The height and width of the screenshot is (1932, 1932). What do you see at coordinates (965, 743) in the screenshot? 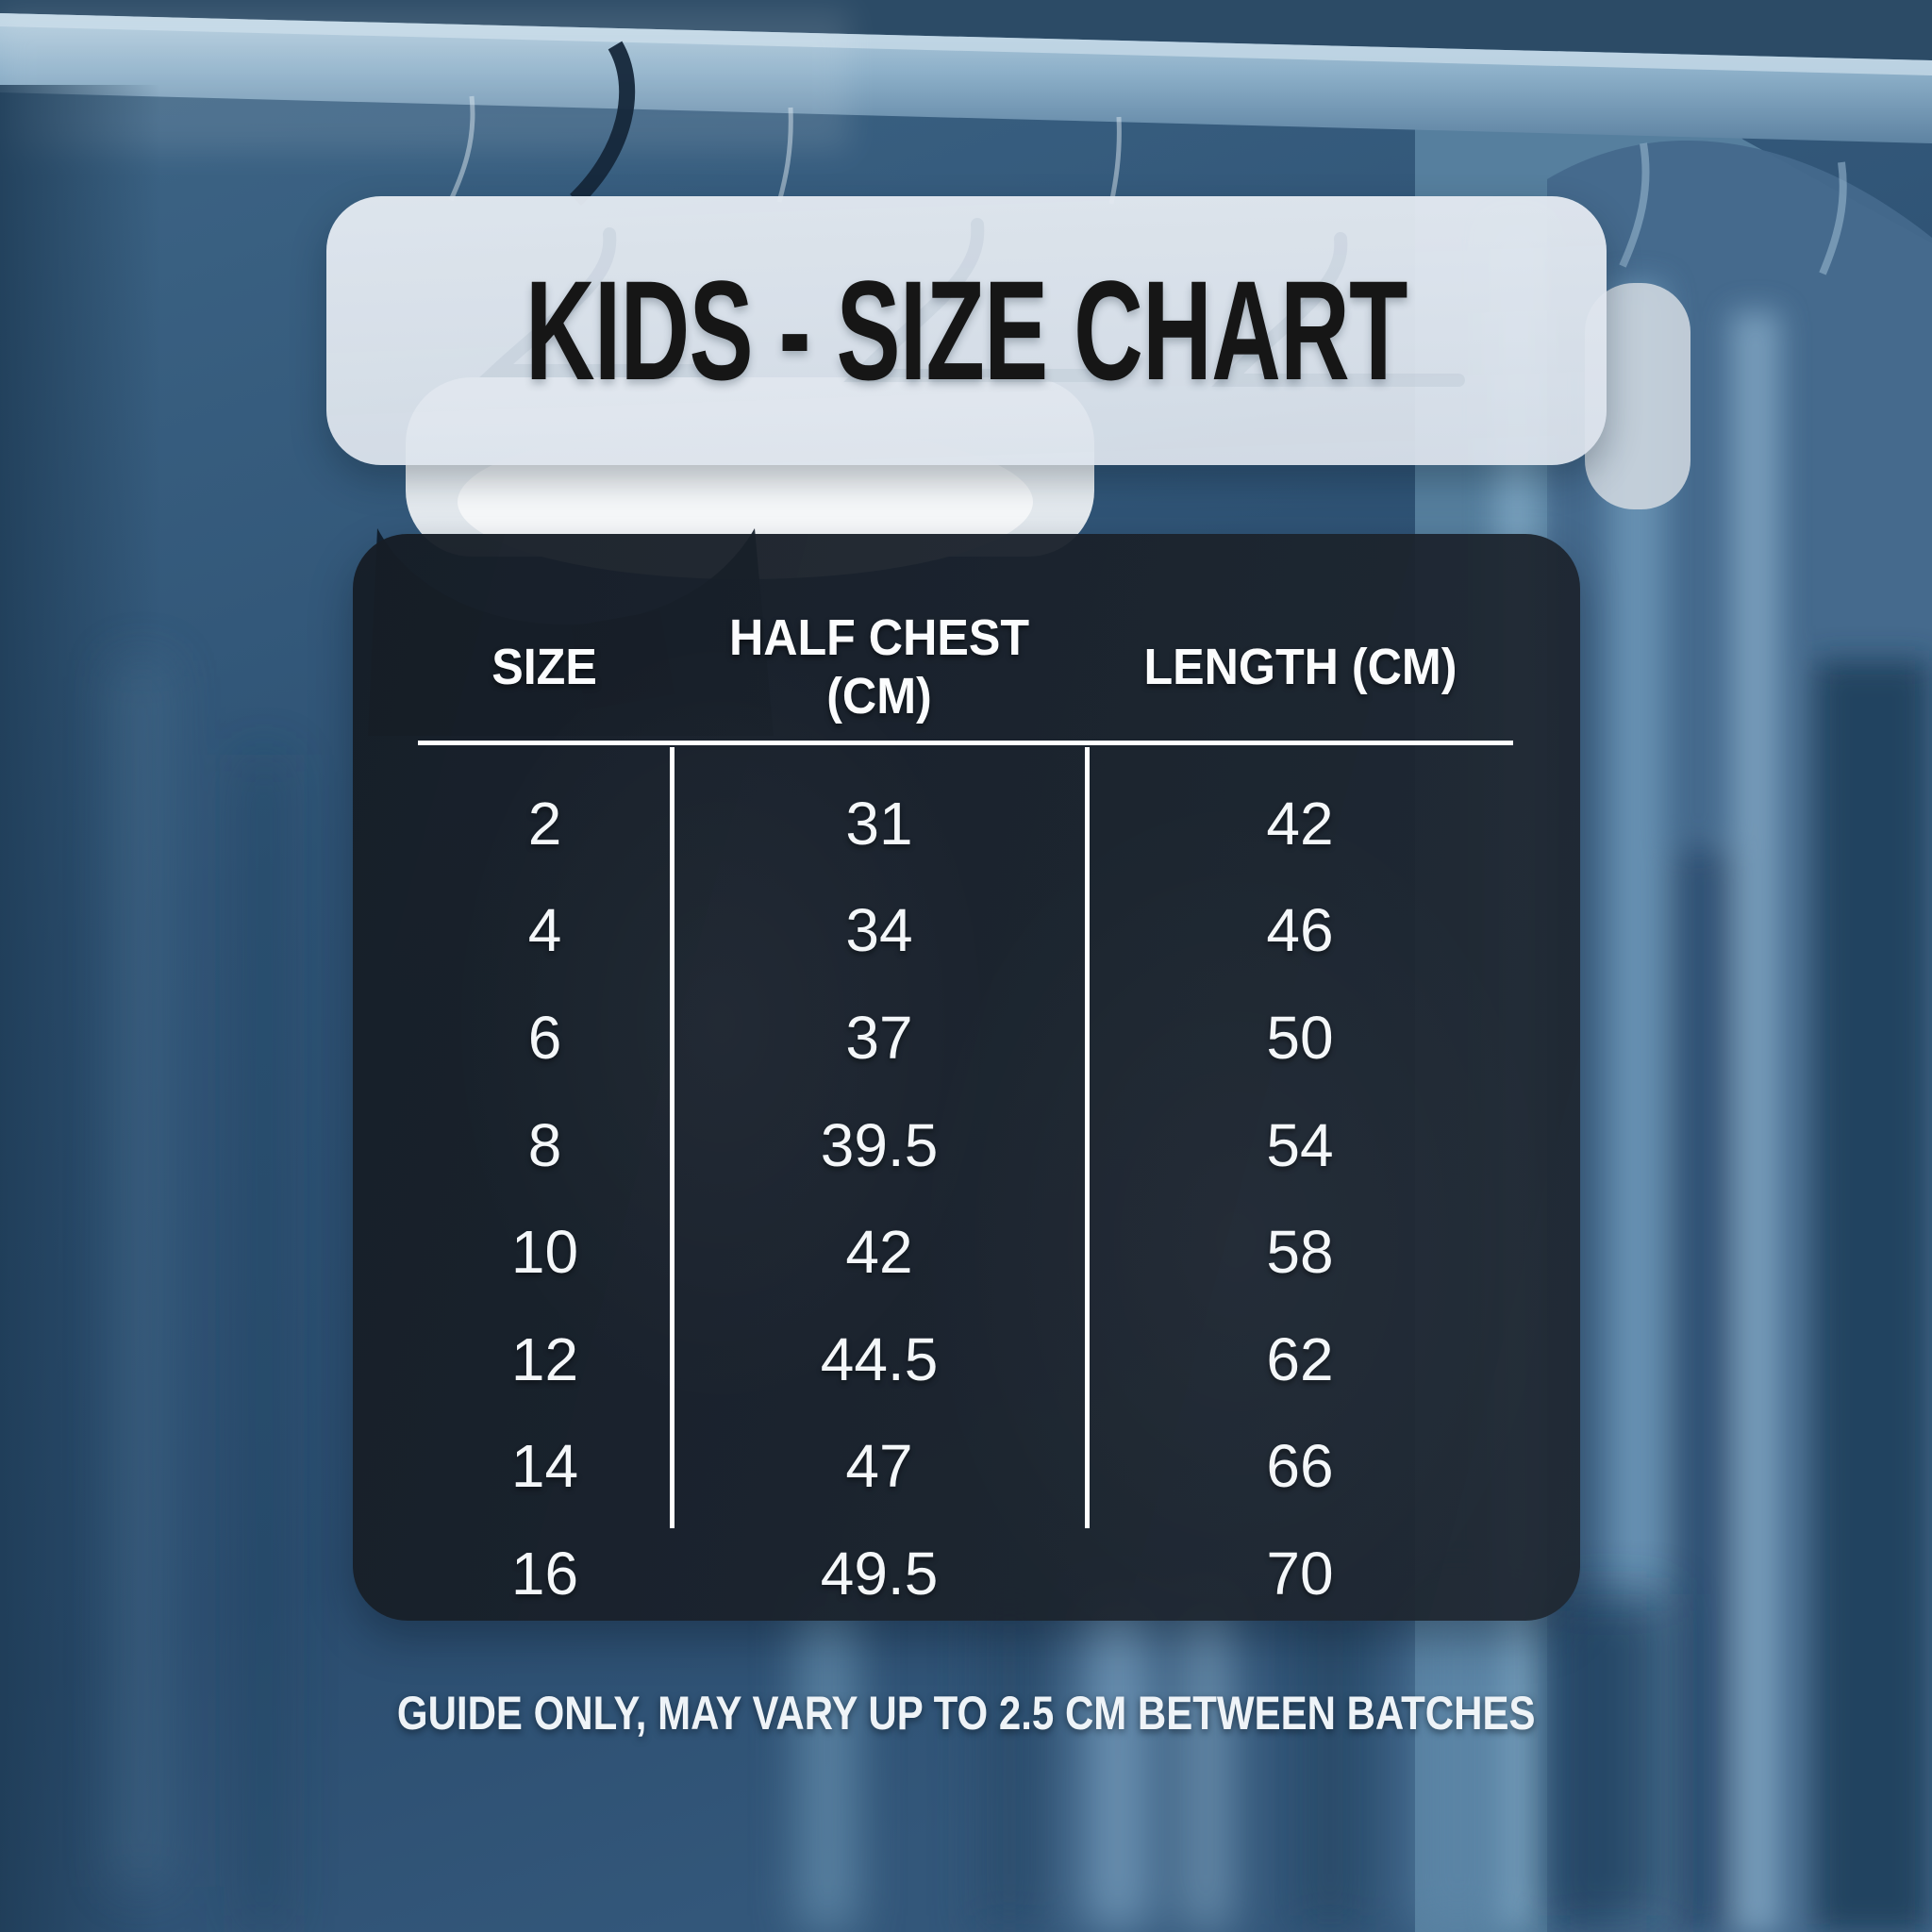
I see `header-underline` at bounding box center [965, 743].